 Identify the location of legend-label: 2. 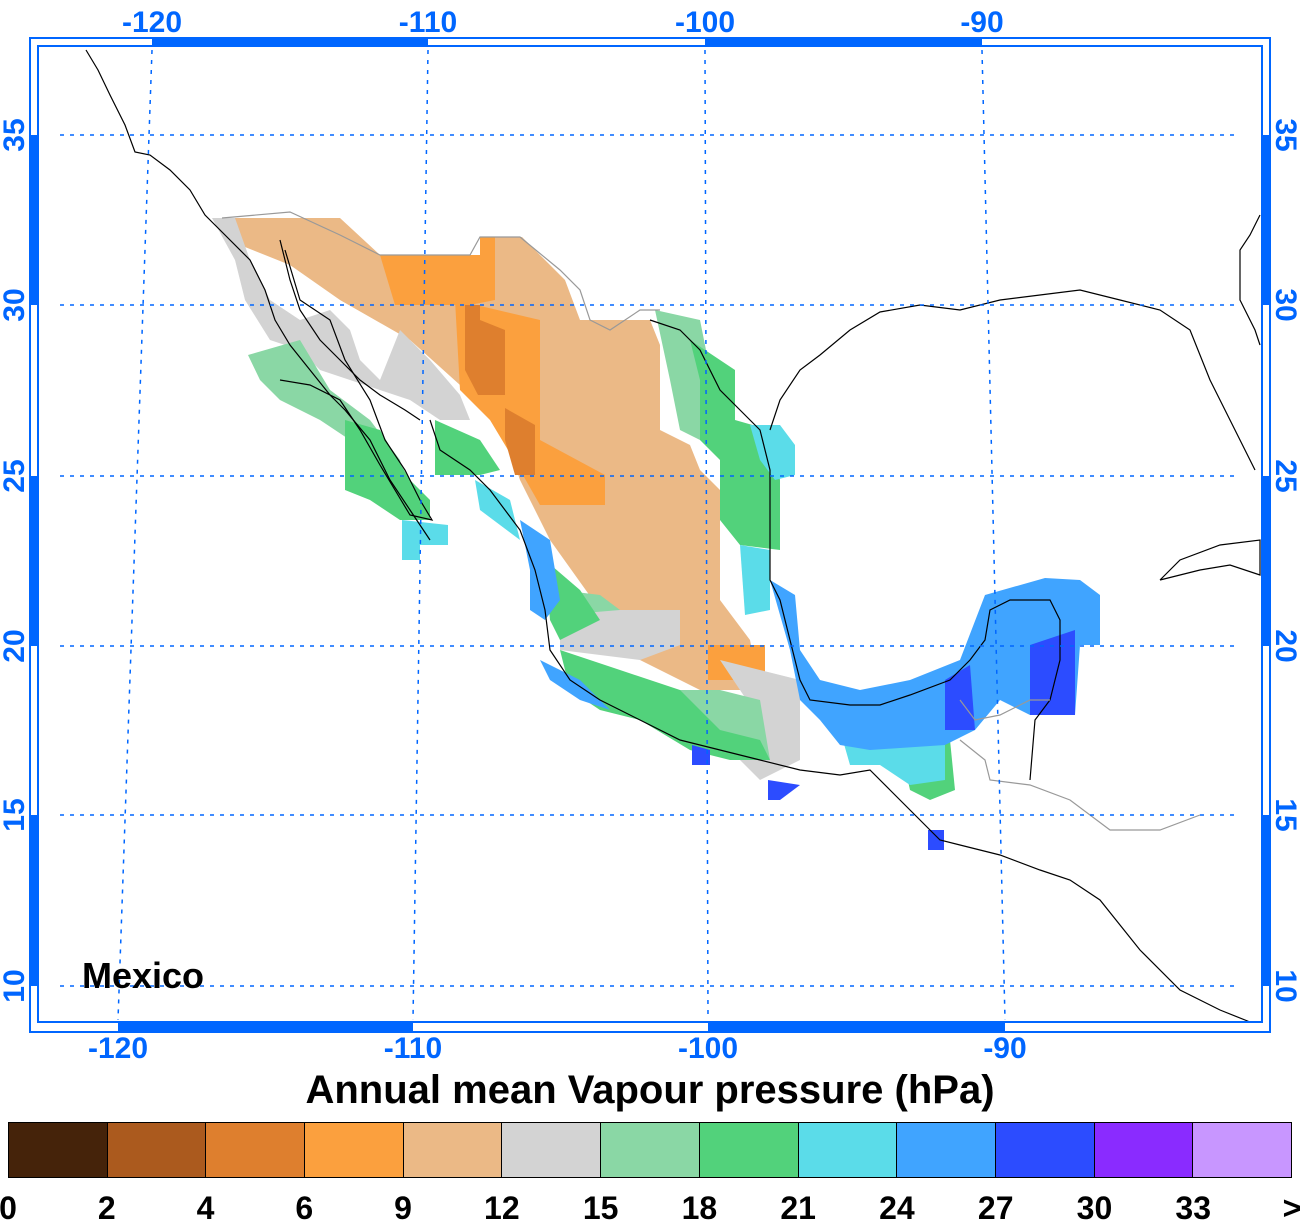
(106, 1208).